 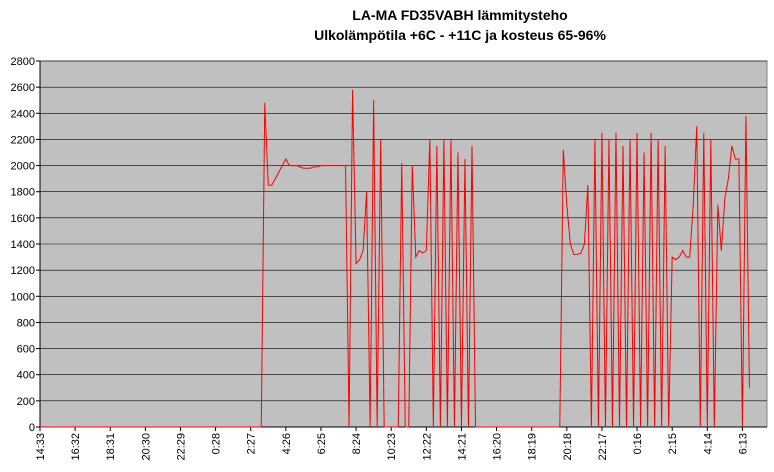 What do you see at coordinates (638, 443) in the screenshot?
I see `x-tick-label: 0:16` at bounding box center [638, 443].